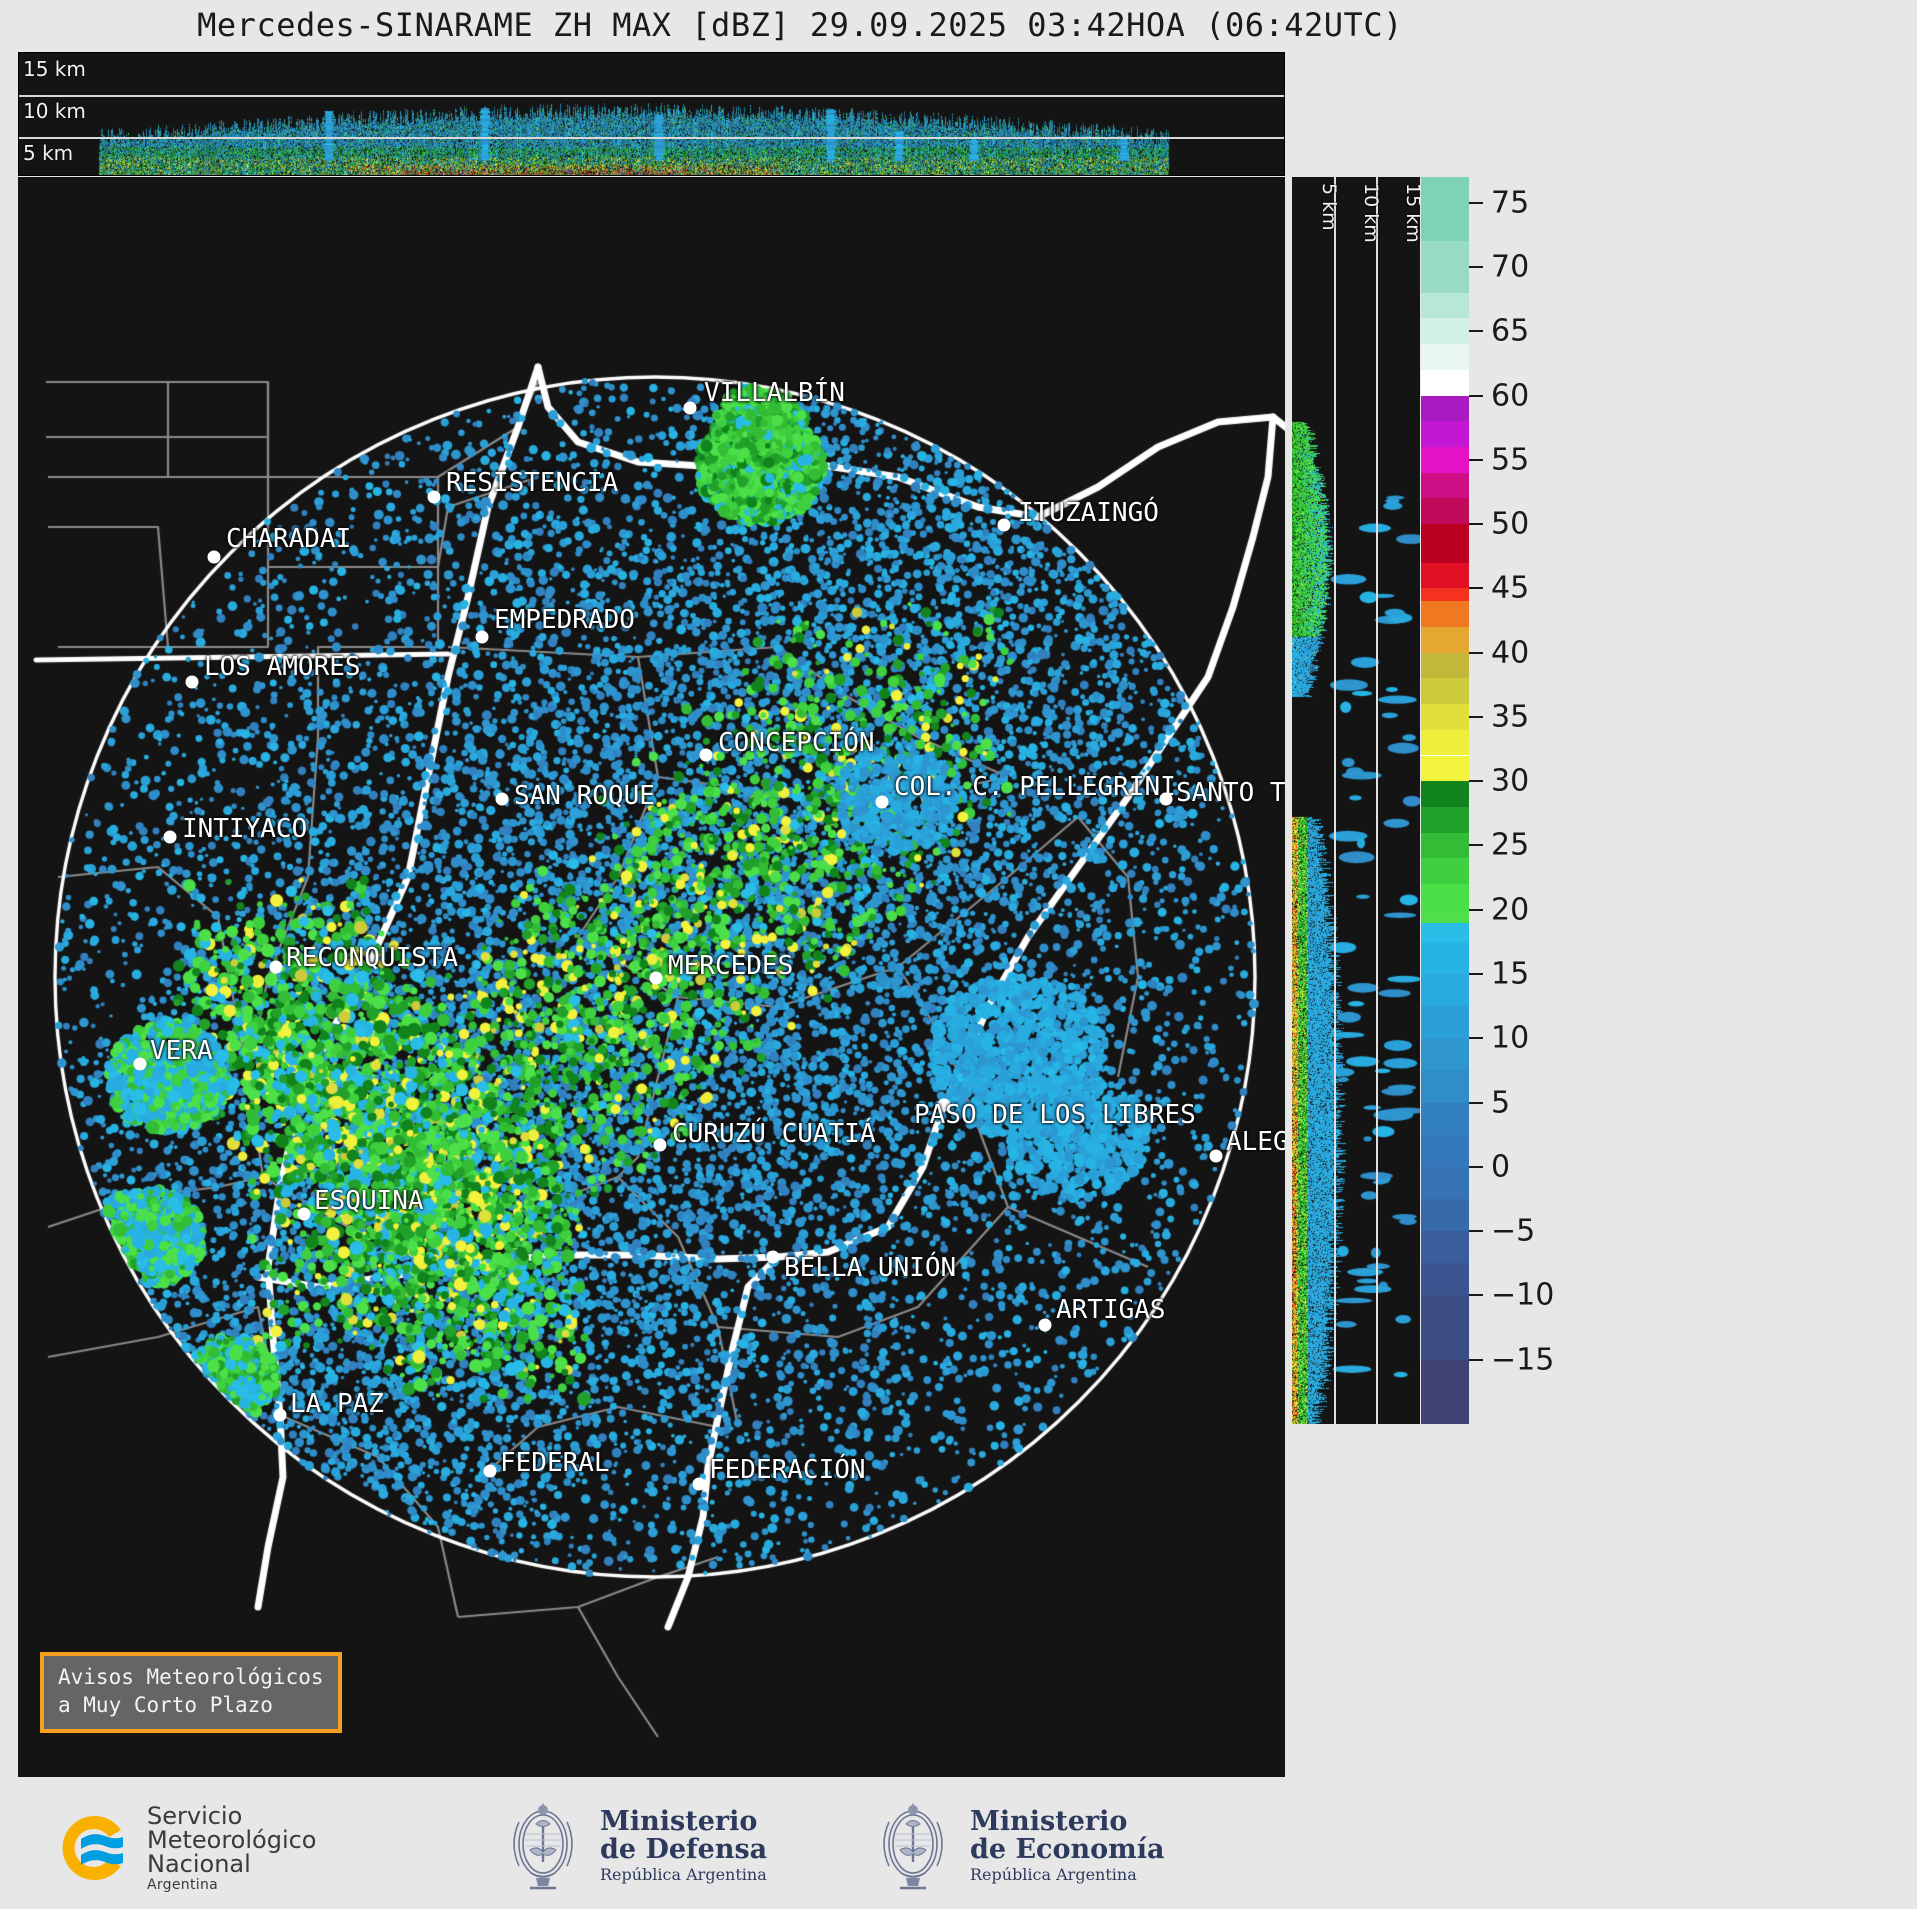  What do you see at coordinates (1510, 460) in the screenshot?
I see `colorbar-tick-label: 55` at bounding box center [1510, 460].